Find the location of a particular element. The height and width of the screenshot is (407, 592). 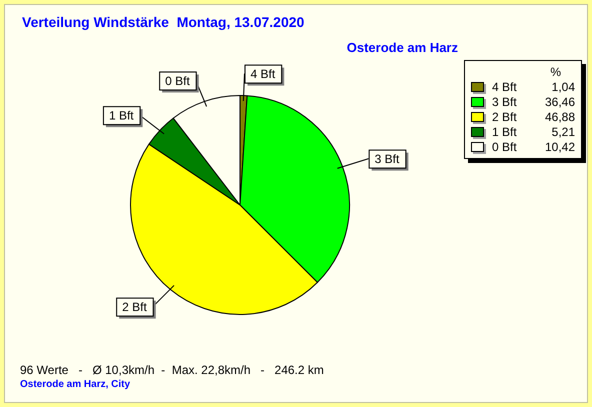

chart-subtitle: Osterode am Harz is located at coordinates (402, 47).